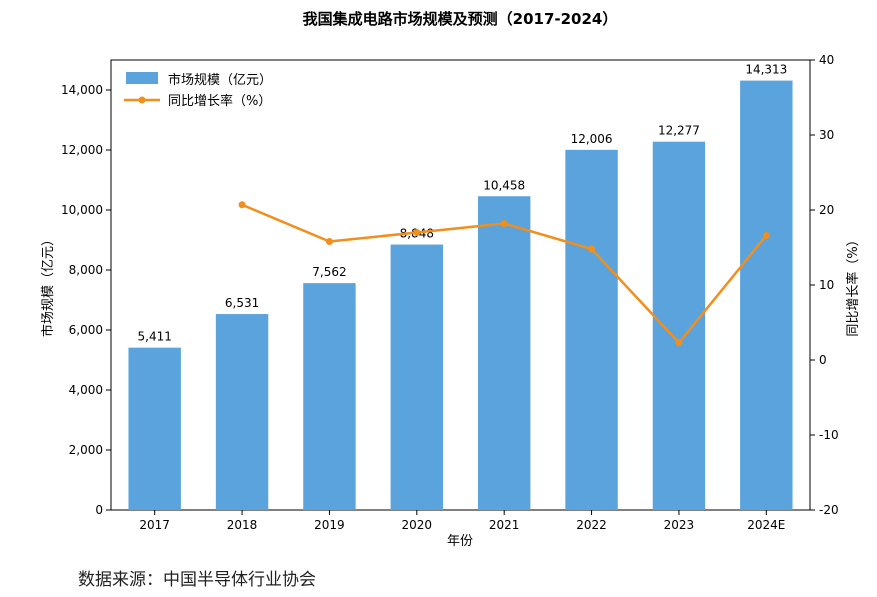 The width and height of the screenshot is (877, 597). I want to click on bar-2024E, so click(766, 295).